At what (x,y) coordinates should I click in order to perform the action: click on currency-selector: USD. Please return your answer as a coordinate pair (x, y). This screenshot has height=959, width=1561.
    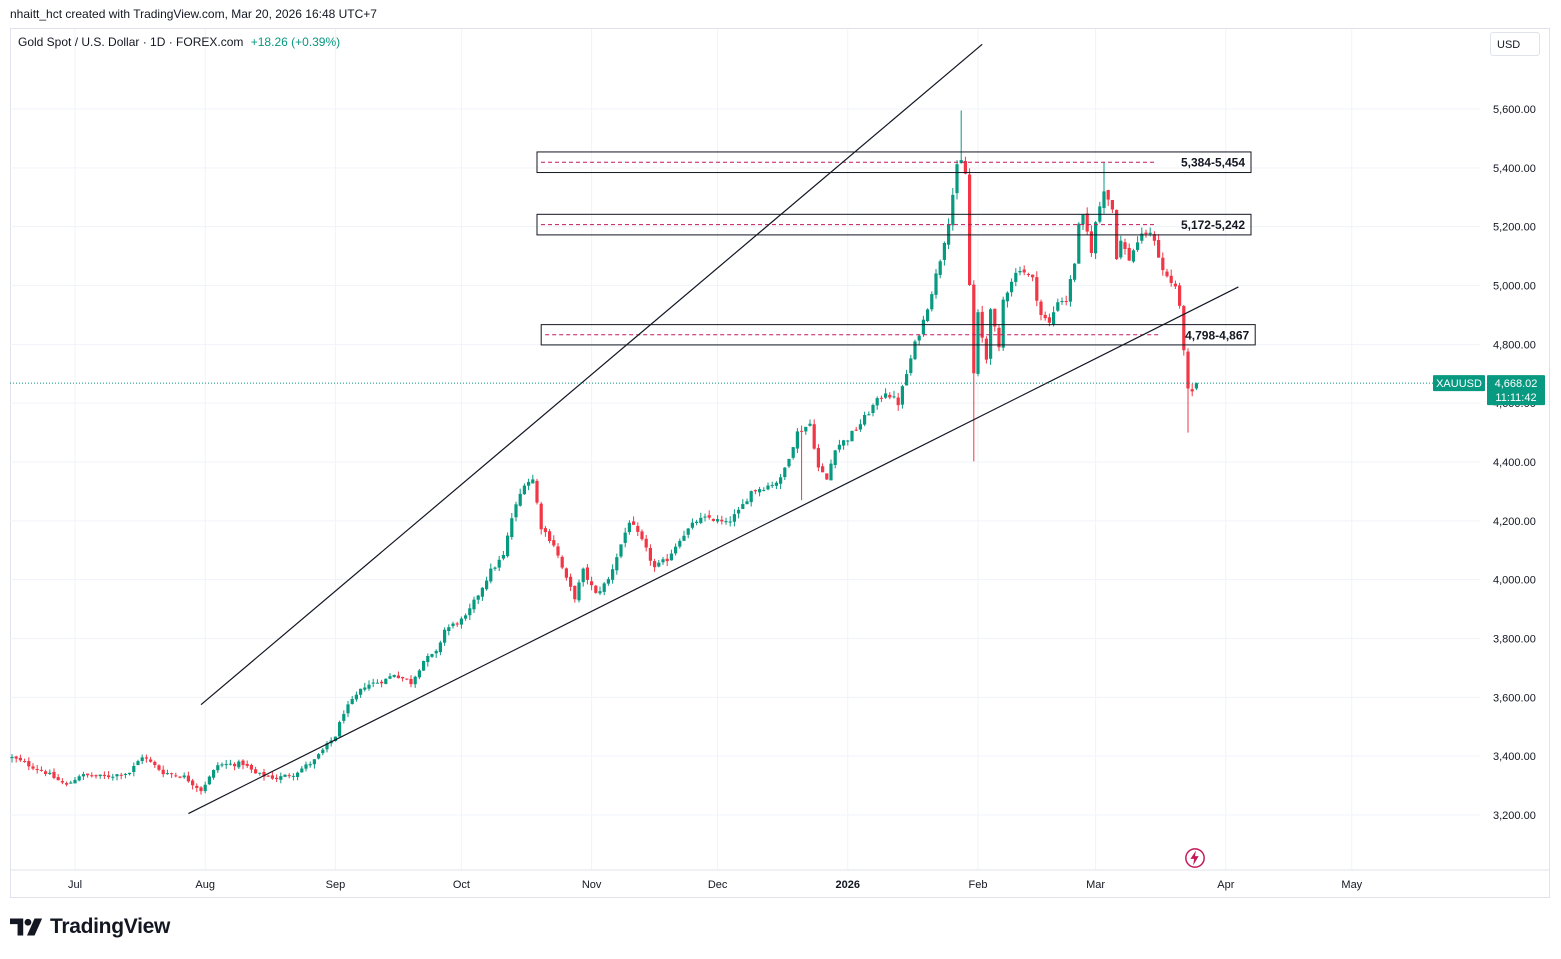
    Looking at the image, I should click on (1515, 44).